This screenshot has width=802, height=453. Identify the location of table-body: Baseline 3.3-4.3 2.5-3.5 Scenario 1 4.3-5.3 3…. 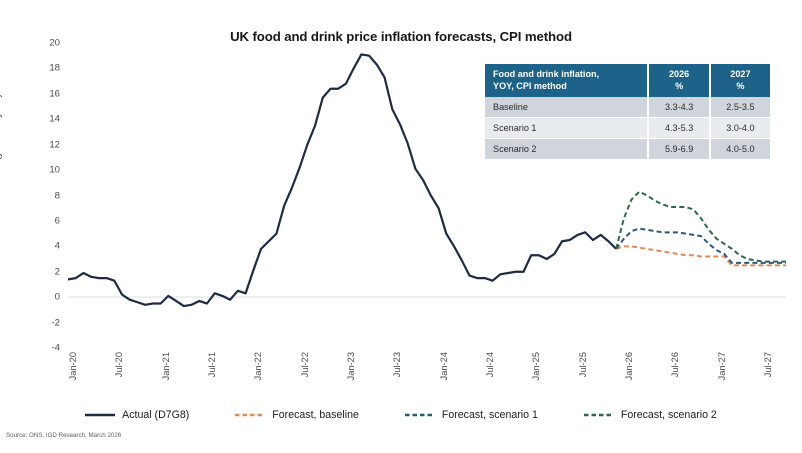
(627, 128).